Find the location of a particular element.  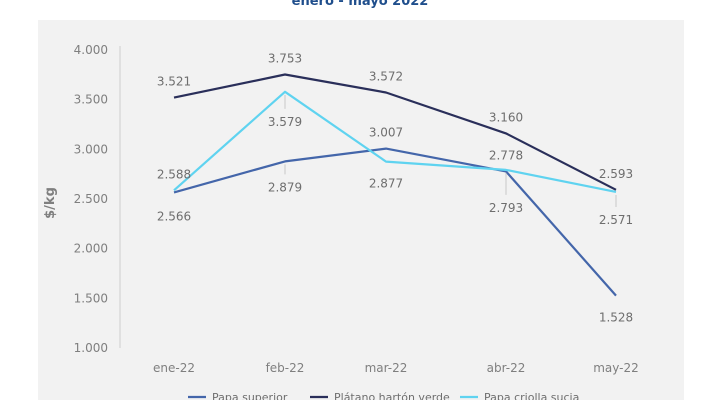

data-label: 3.160 is located at coordinates (506, 117).